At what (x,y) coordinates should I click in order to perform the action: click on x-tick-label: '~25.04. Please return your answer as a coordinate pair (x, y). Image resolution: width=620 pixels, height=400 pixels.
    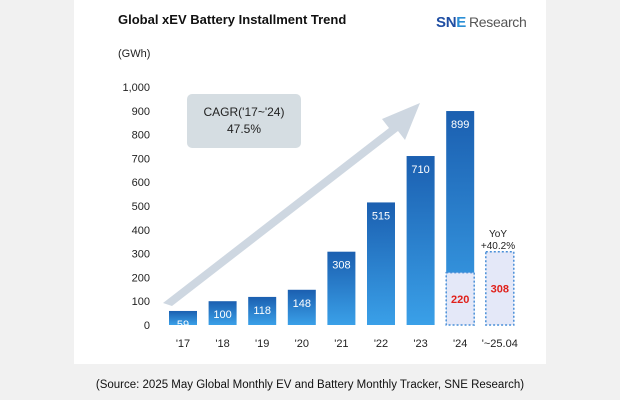
    Looking at the image, I should click on (500, 344).